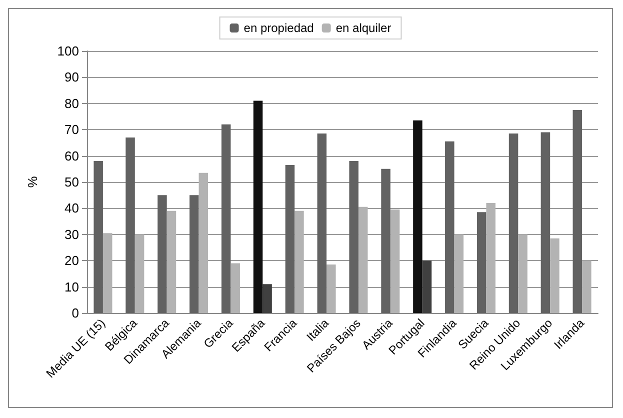 Image resolution: width=623 pixels, height=418 pixels. What do you see at coordinates (71, 286) in the screenshot?
I see `y-tick-label: 10` at bounding box center [71, 286].